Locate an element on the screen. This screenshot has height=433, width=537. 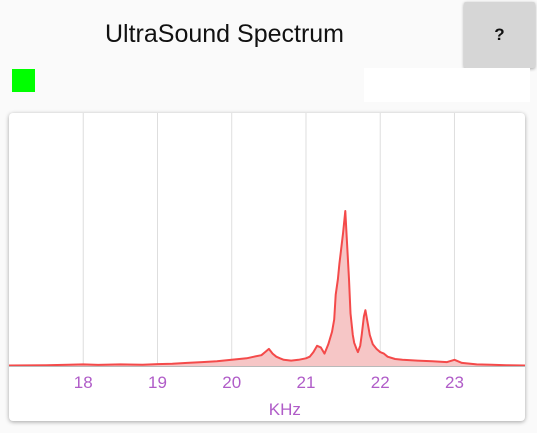
x-tick-label-22: 22 is located at coordinates (380, 382).